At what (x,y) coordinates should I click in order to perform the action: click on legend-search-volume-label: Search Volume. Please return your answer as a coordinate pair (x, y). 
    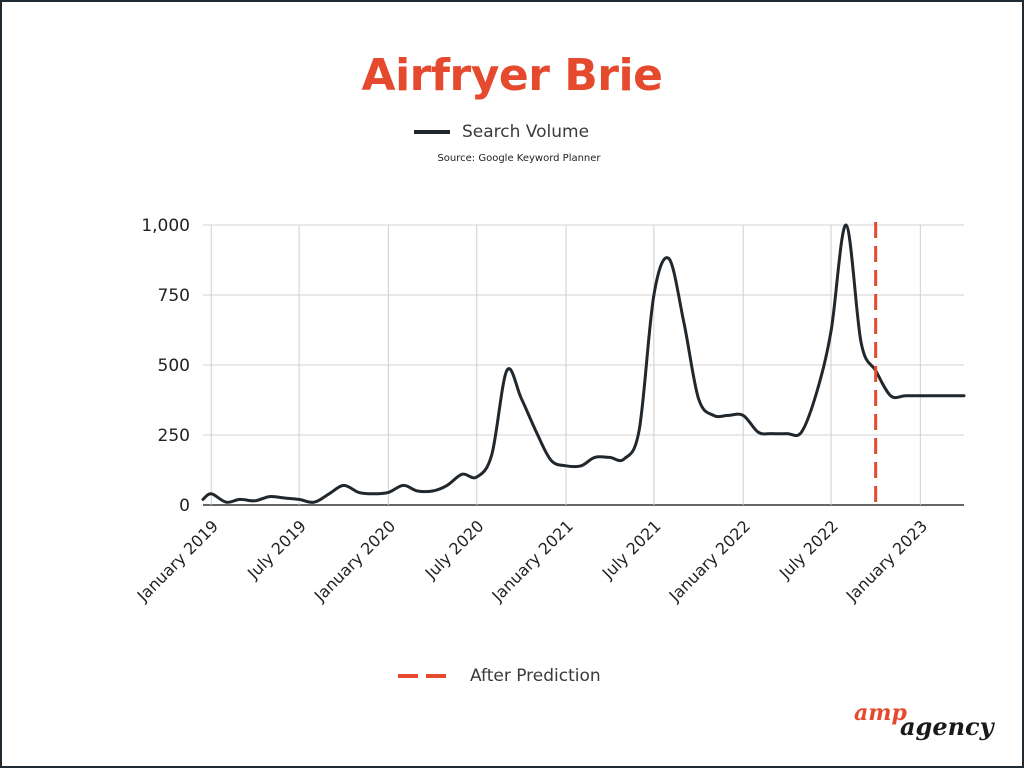
    Looking at the image, I should click on (526, 132).